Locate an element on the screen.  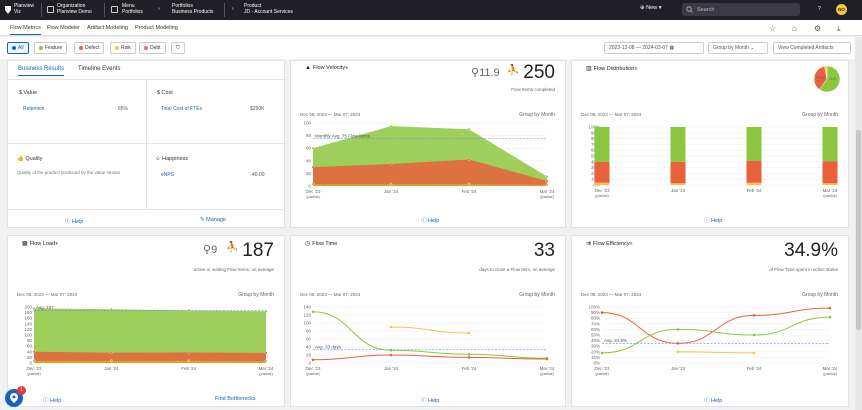
manage-link: ✎ Manage is located at coordinates (213, 220).